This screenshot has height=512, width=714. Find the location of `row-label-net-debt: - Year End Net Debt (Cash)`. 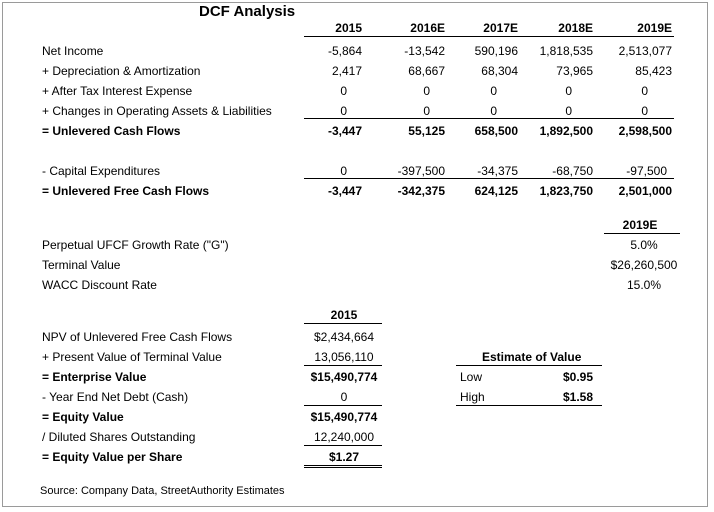

row-label-net-debt: - Year End Net Debt (Cash) is located at coordinates (115, 397).